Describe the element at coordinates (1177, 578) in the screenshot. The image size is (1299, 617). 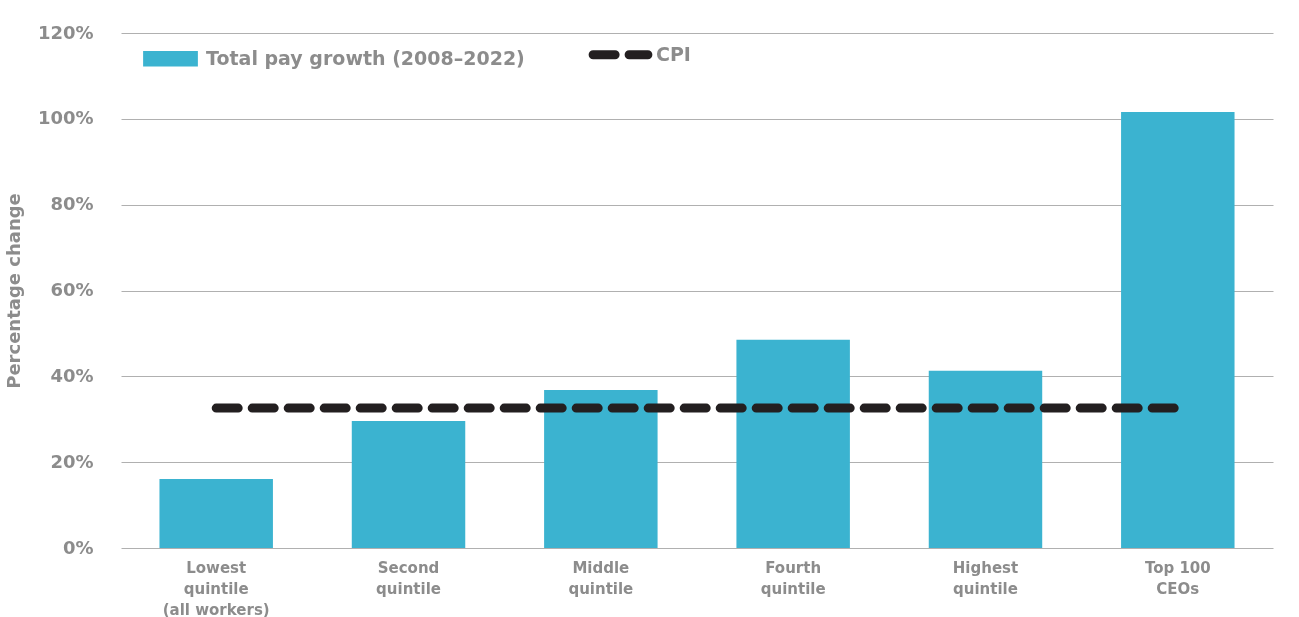
I see `x-tick-label: Top 100 CEOs` at that location.